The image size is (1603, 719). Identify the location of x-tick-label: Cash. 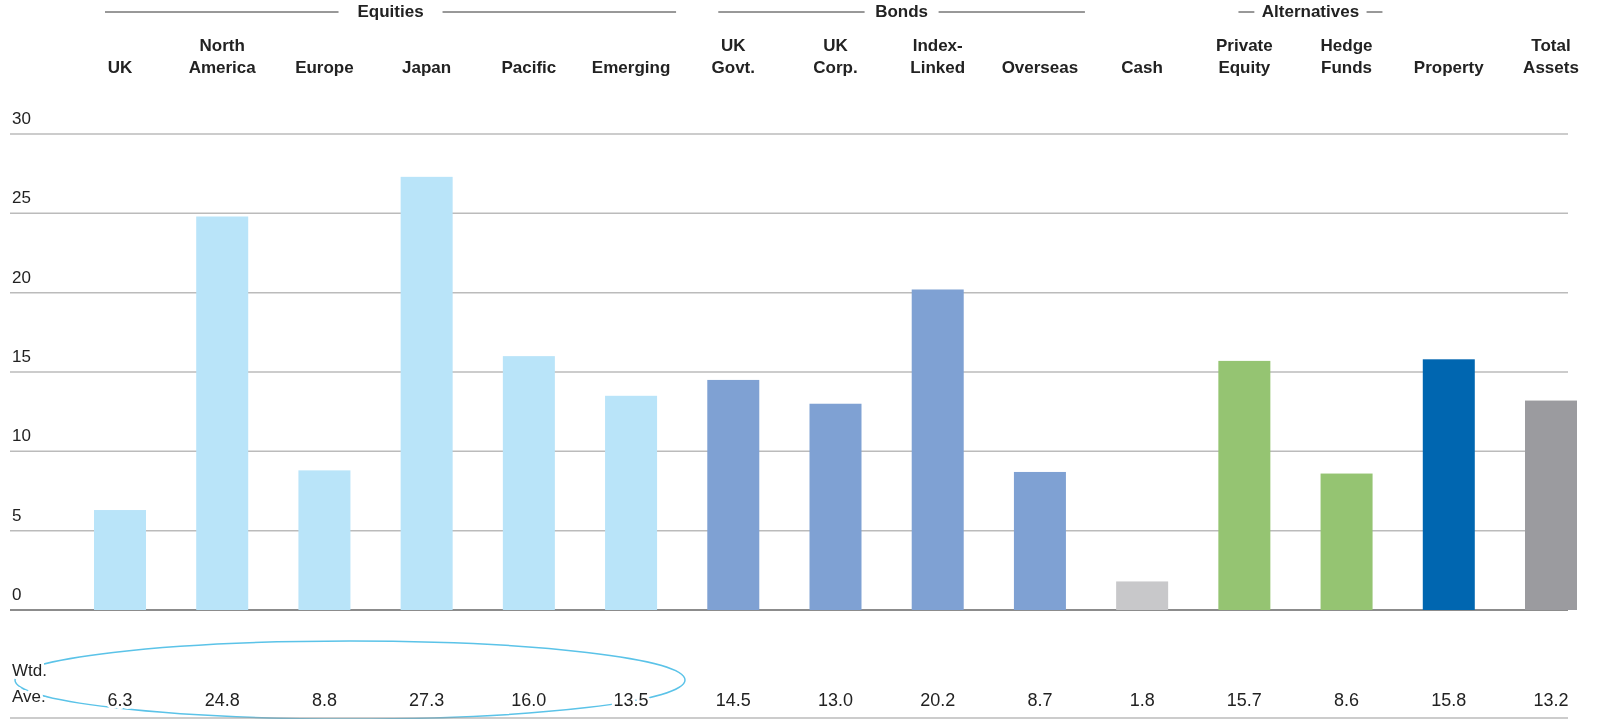
(1142, 67).